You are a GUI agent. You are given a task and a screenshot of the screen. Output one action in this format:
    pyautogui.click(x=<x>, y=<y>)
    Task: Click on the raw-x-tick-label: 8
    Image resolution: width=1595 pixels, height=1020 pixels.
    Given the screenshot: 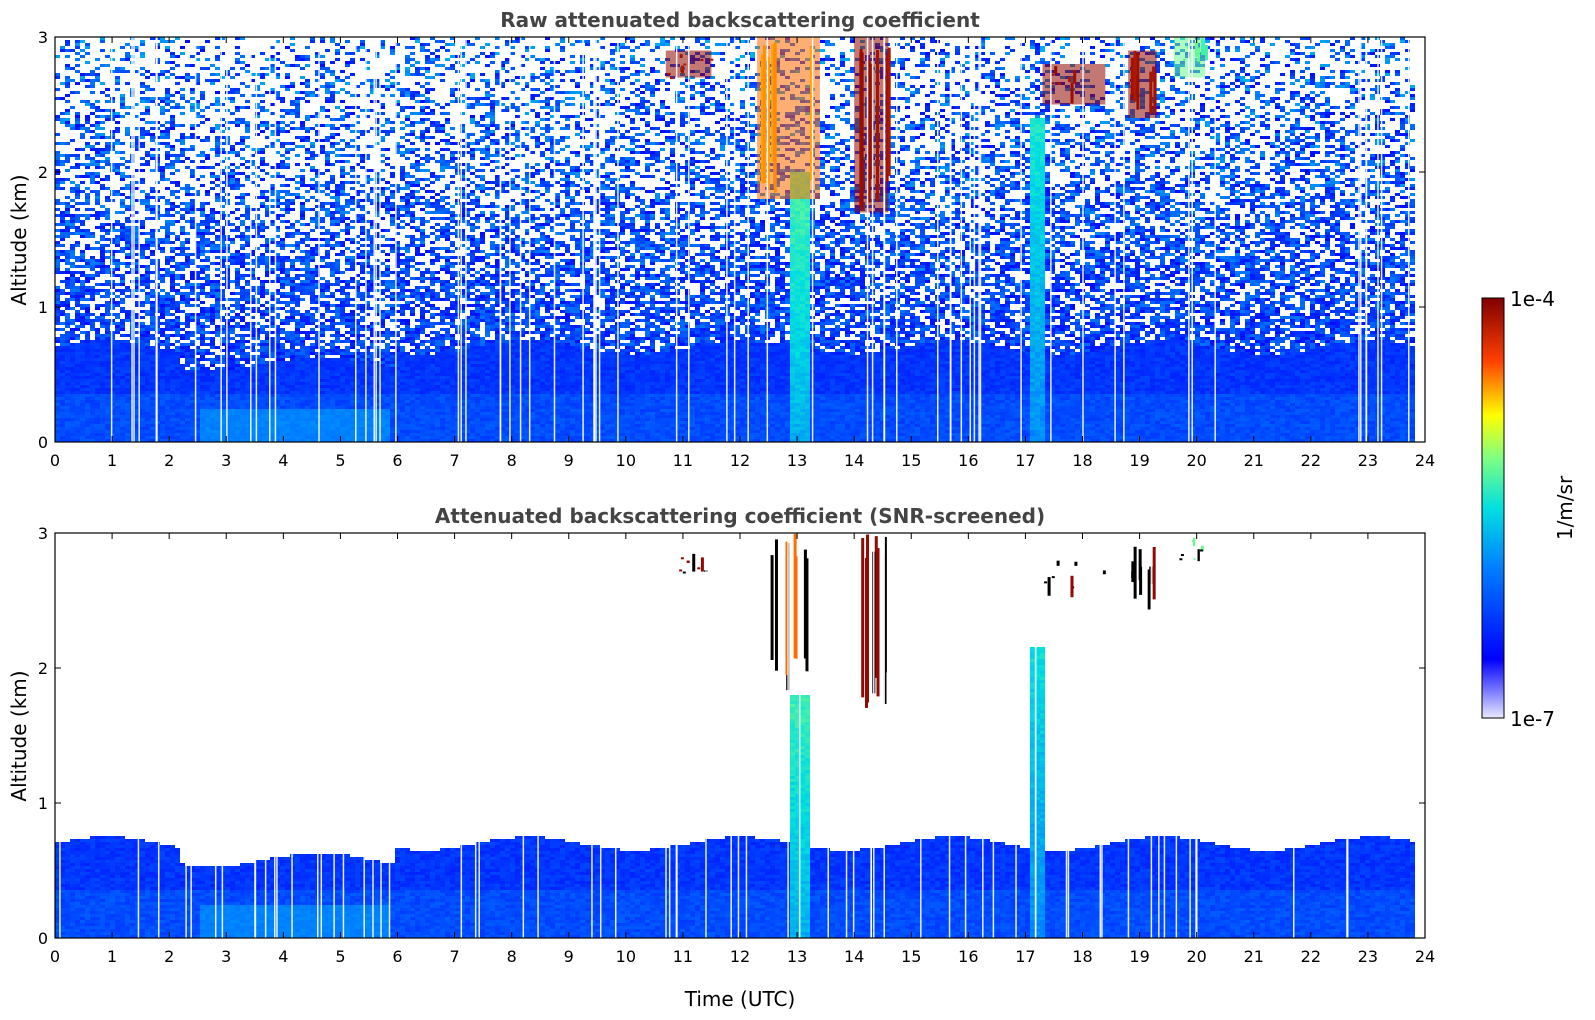 What is the action you would take?
    pyautogui.click(x=512, y=460)
    